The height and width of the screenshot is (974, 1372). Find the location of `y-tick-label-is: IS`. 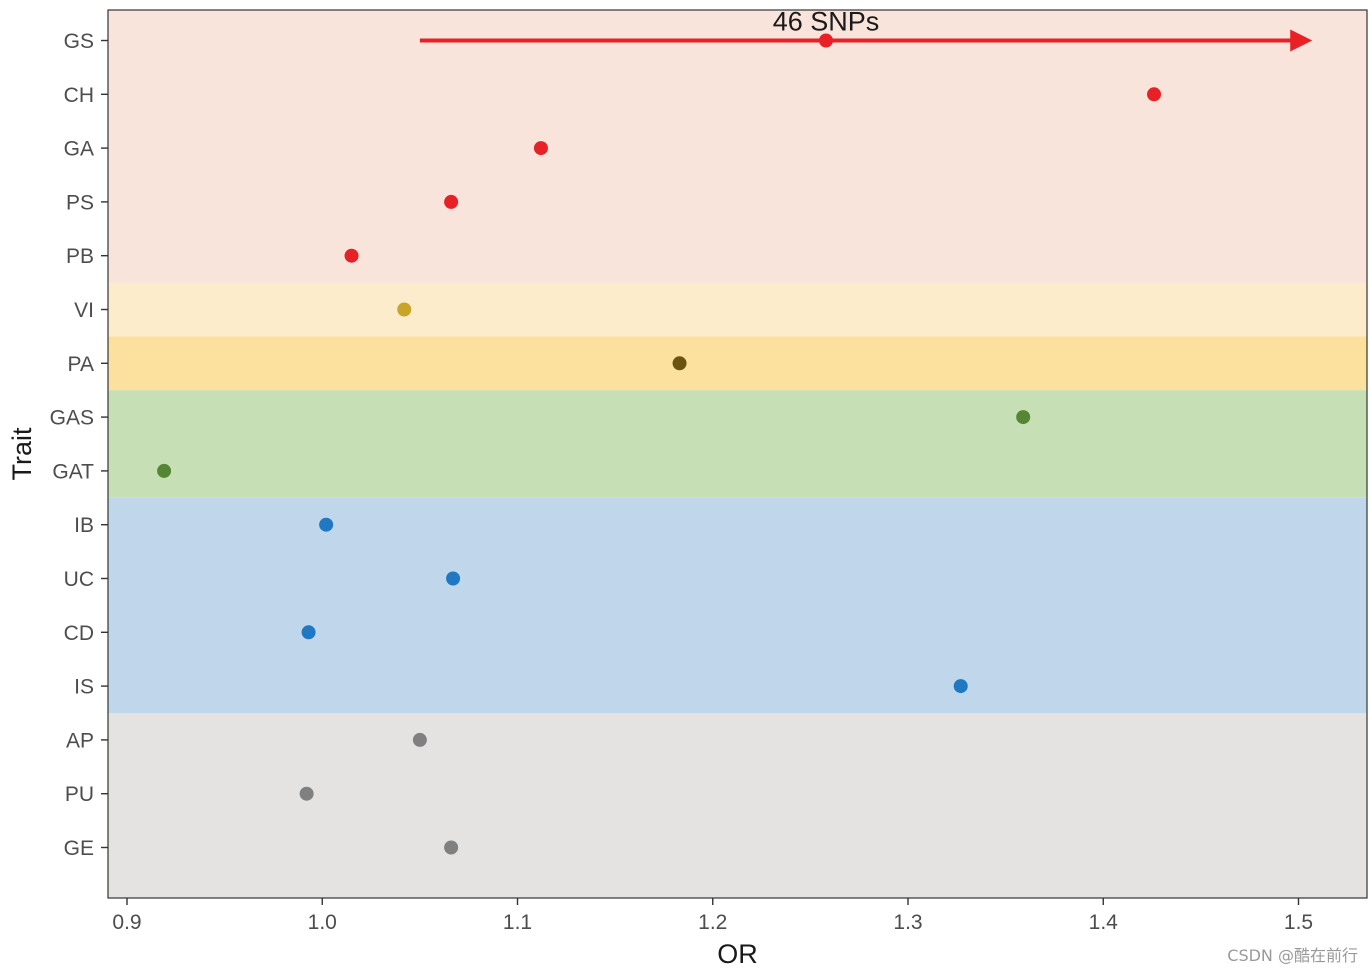

y-tick-label-is: IS is located at coordinates (84, 687).